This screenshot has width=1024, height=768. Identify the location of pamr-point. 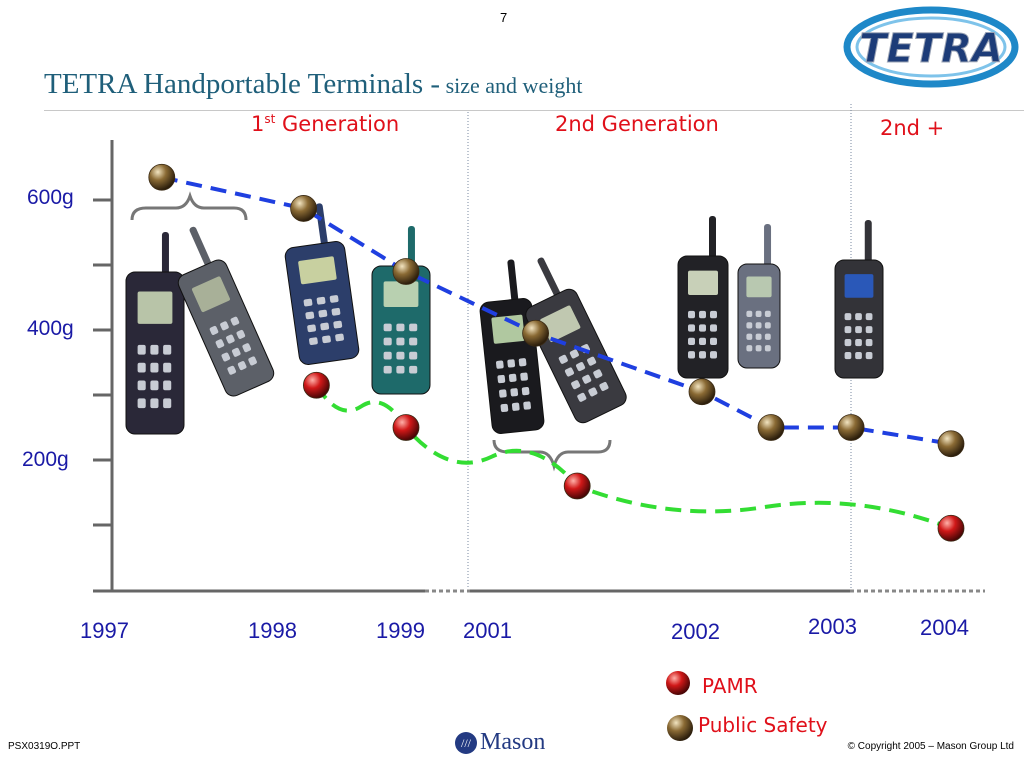
(951, 528).